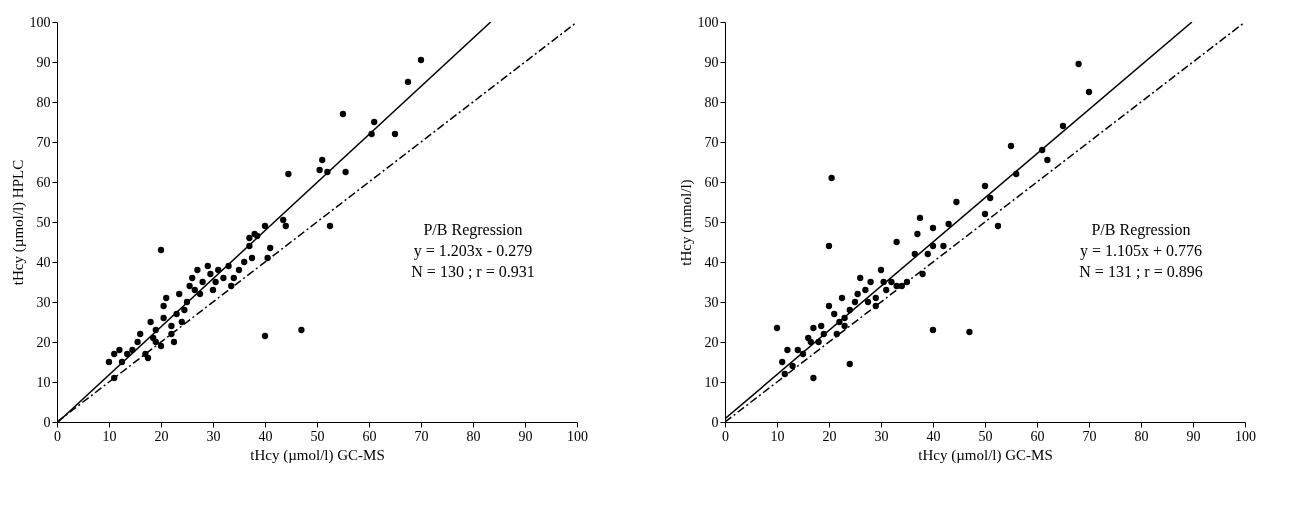  Describe the element at coordinates (1141, 251) in the screenshot. I see `annotation: y = 1.105x + 0.776` at that location.